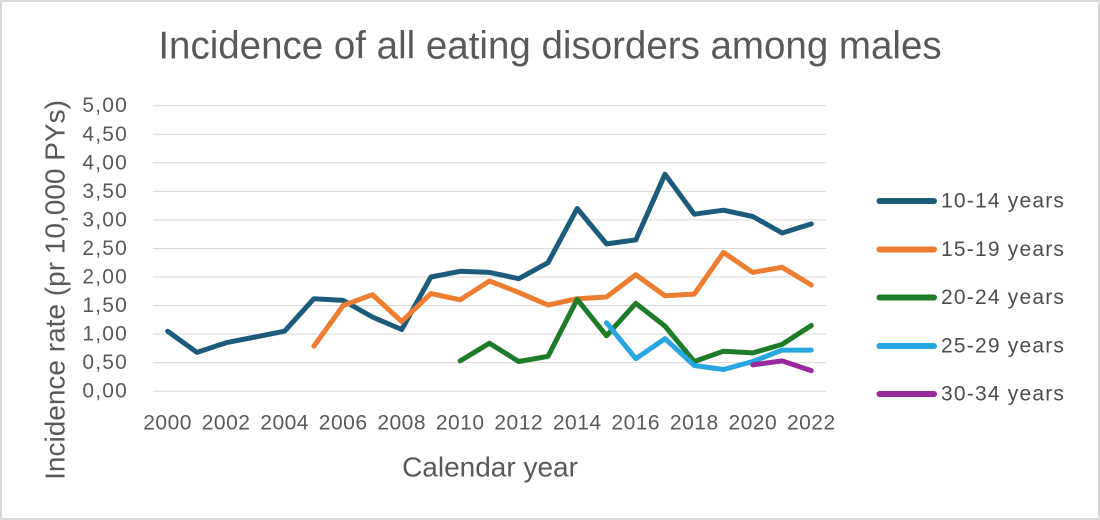 Image resolution: width=1100 pixels, height=520 pixels. What do you see at coordinates (635, 423) in the screenshot?
I see `x-tick-label: 2016` at bounding box center [635, 423].